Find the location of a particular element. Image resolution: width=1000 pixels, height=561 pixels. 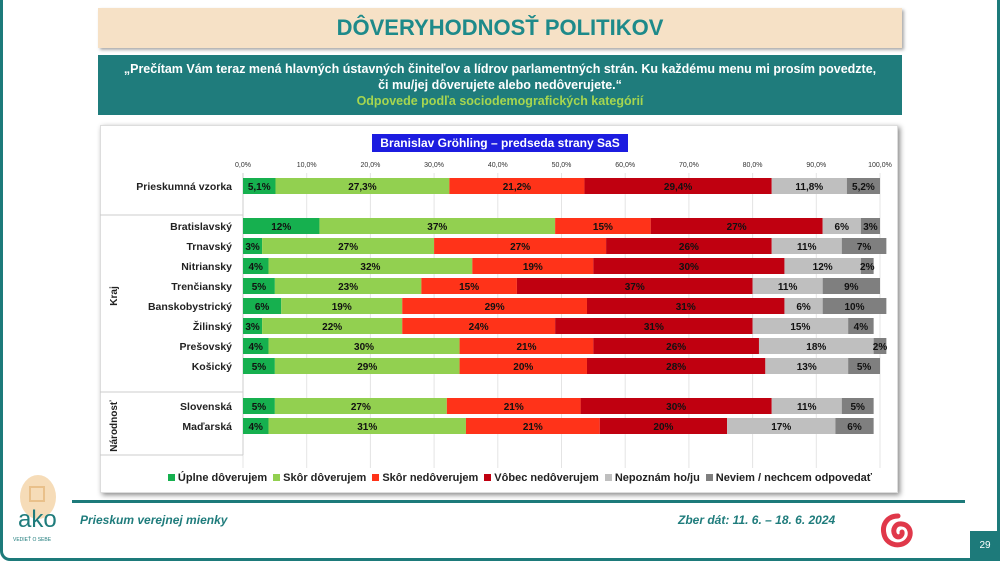

x-tick-label: 70,0% is located at coordinates (689, 165).